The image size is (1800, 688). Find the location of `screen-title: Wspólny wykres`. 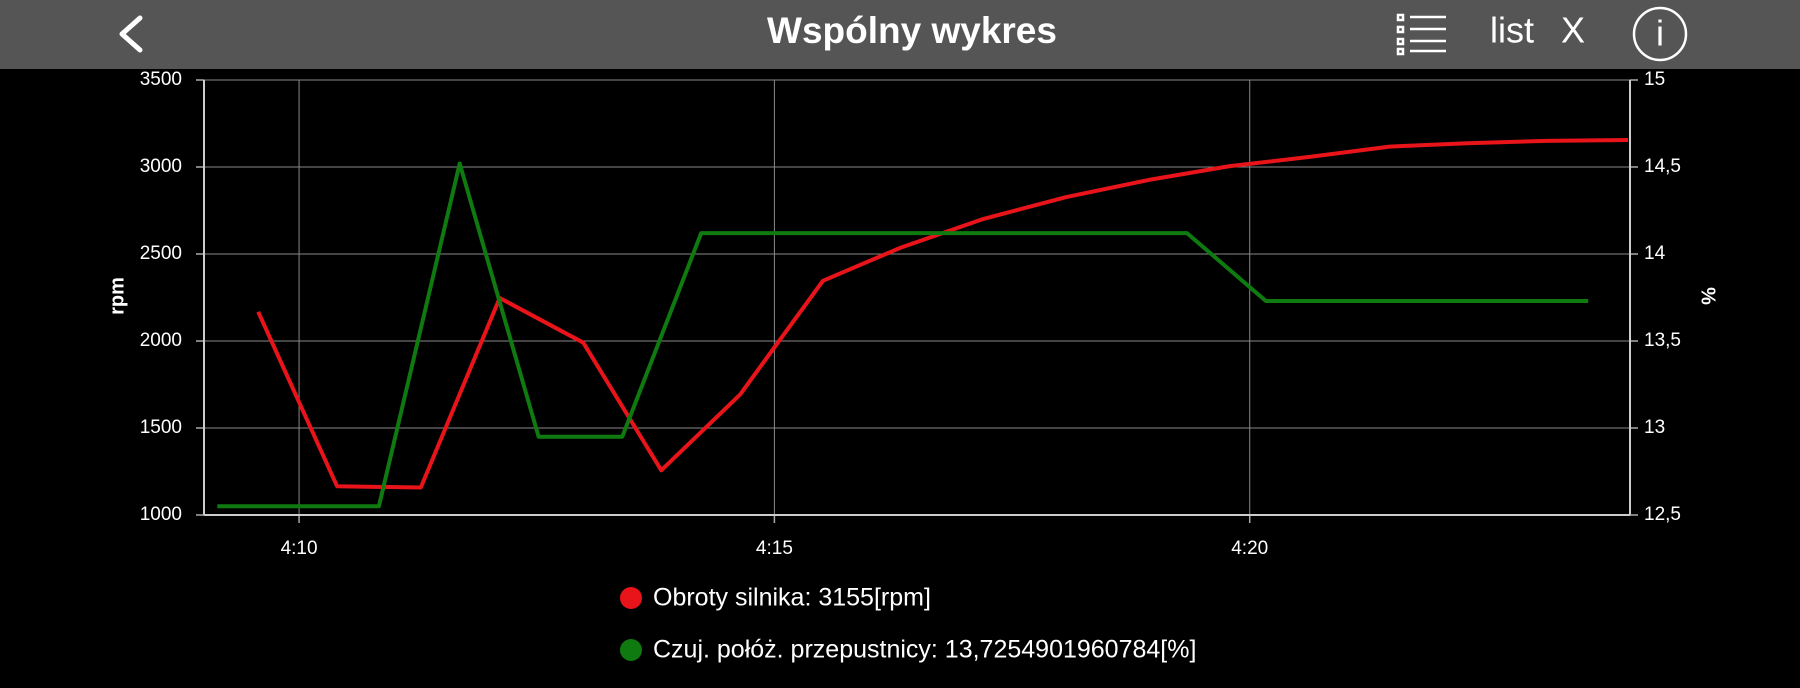

screen-title: Wspólny wykres is located at coordinates (912, 30).